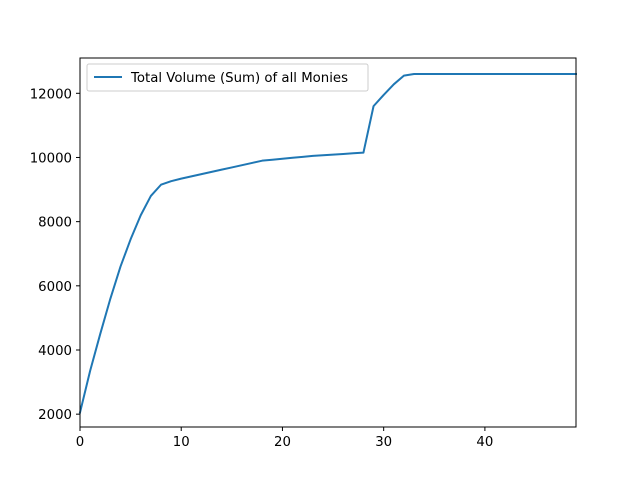 The height and width of the screenshot is (480, 640). What do you see at coordinates (181, 442) in the screenshot?
I see `x-tick-label: 10` at bounding box center [181, 442].